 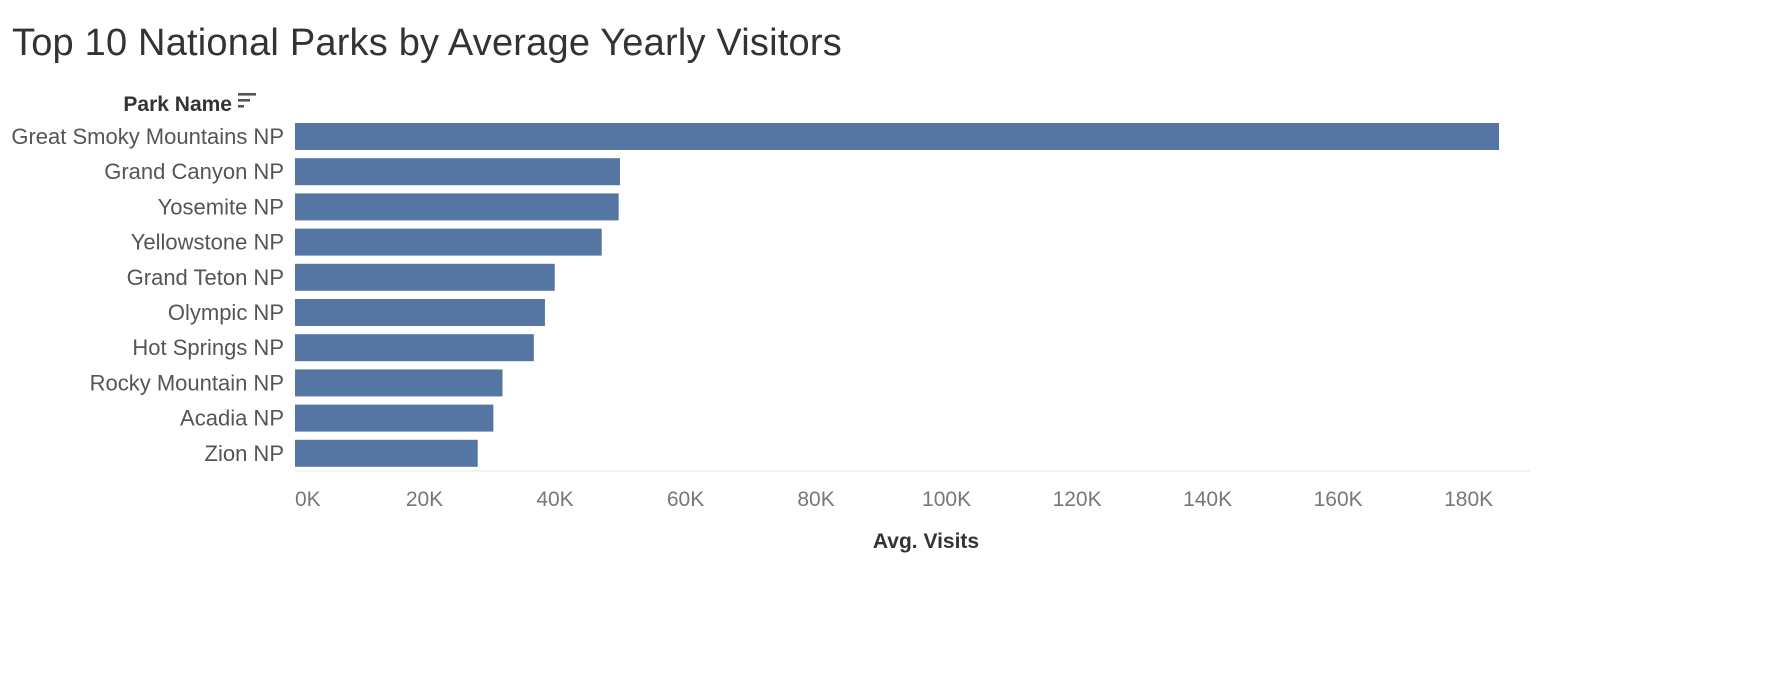 I want to click on y-axis-title: Park Name, so click(x=177, y=104).